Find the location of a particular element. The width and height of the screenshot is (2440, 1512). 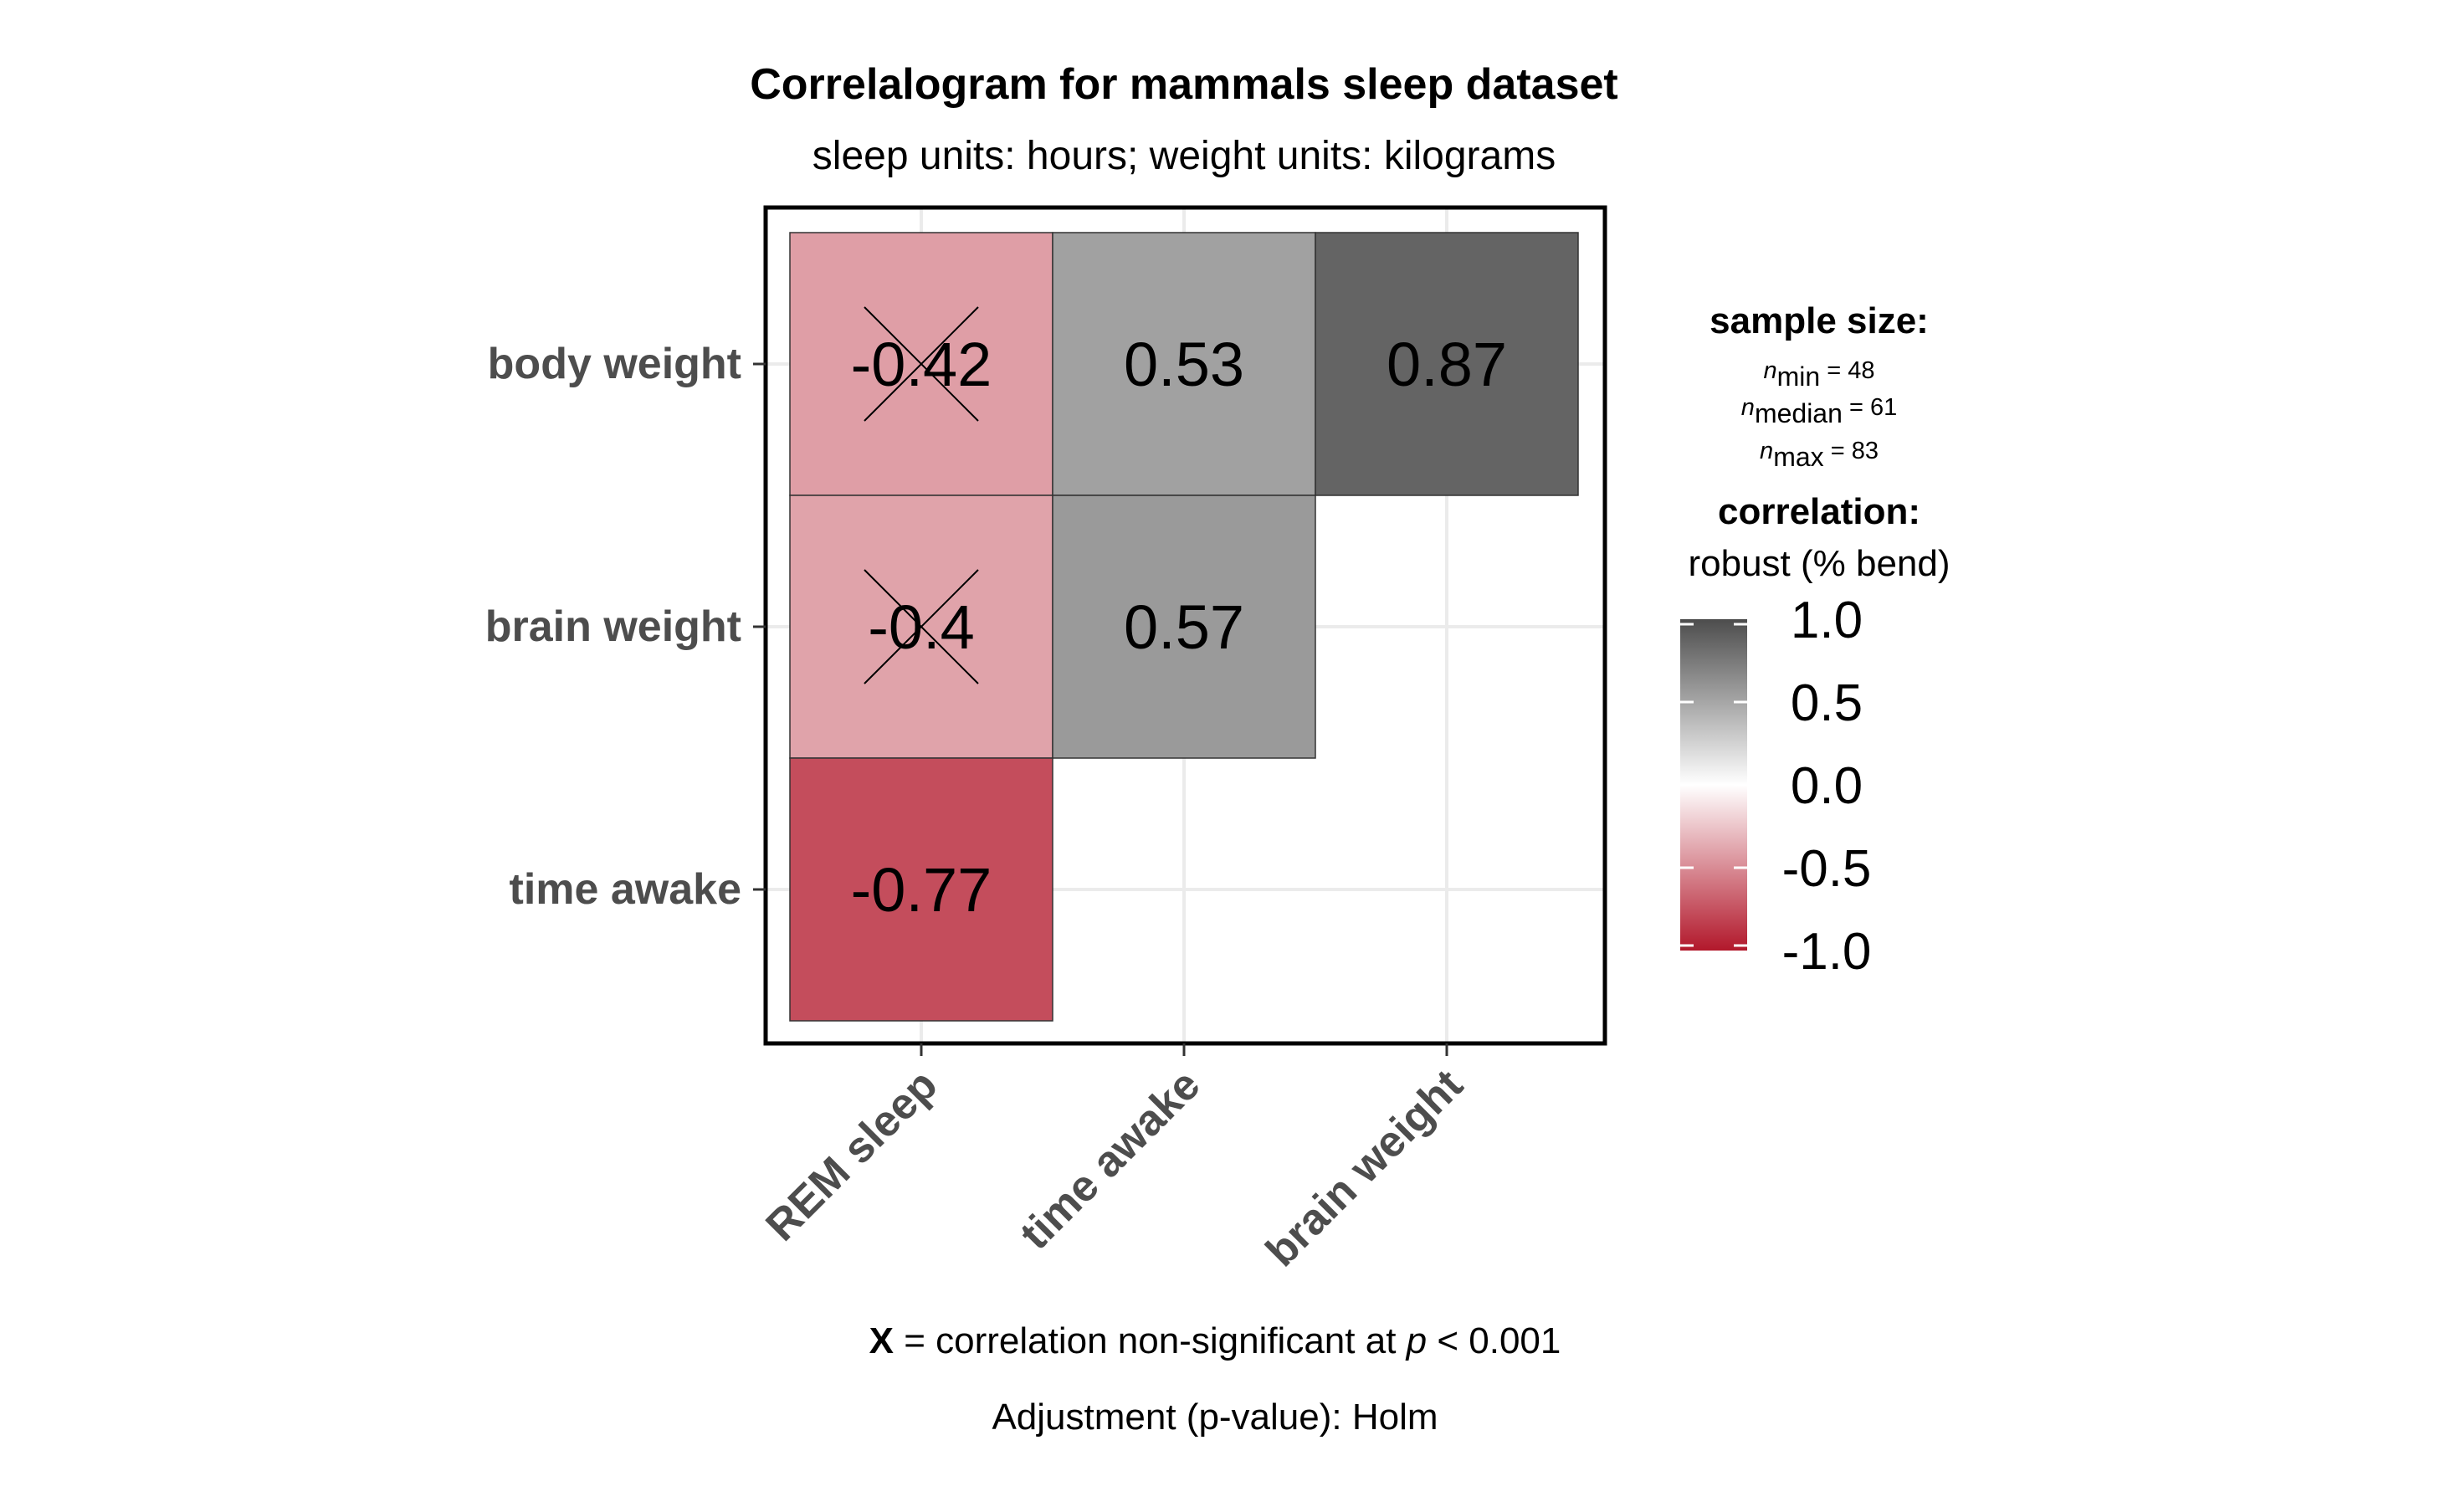

legend-n-median: nmedian = 61 is located at coordinates (1819, 411).